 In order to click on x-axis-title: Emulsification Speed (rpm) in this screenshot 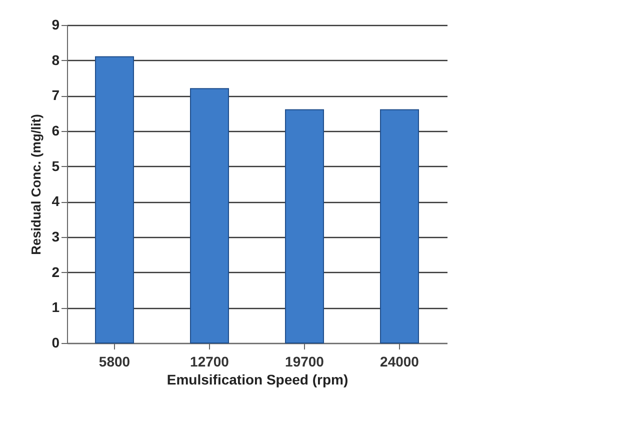, I will do `click(257, 380)`.